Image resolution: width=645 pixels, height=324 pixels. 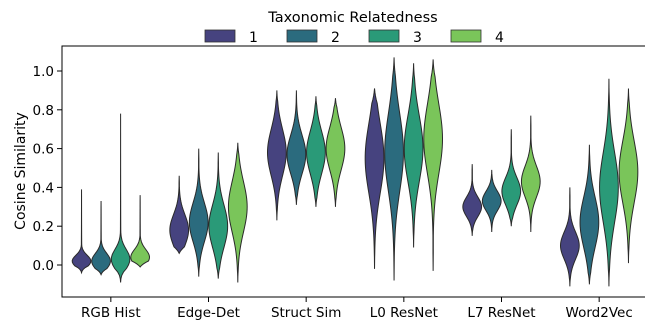 What do you see at coordinates (417, 38) in the screenshot?
I see `legend-label-3: 3` at bounding box center [417, 38].